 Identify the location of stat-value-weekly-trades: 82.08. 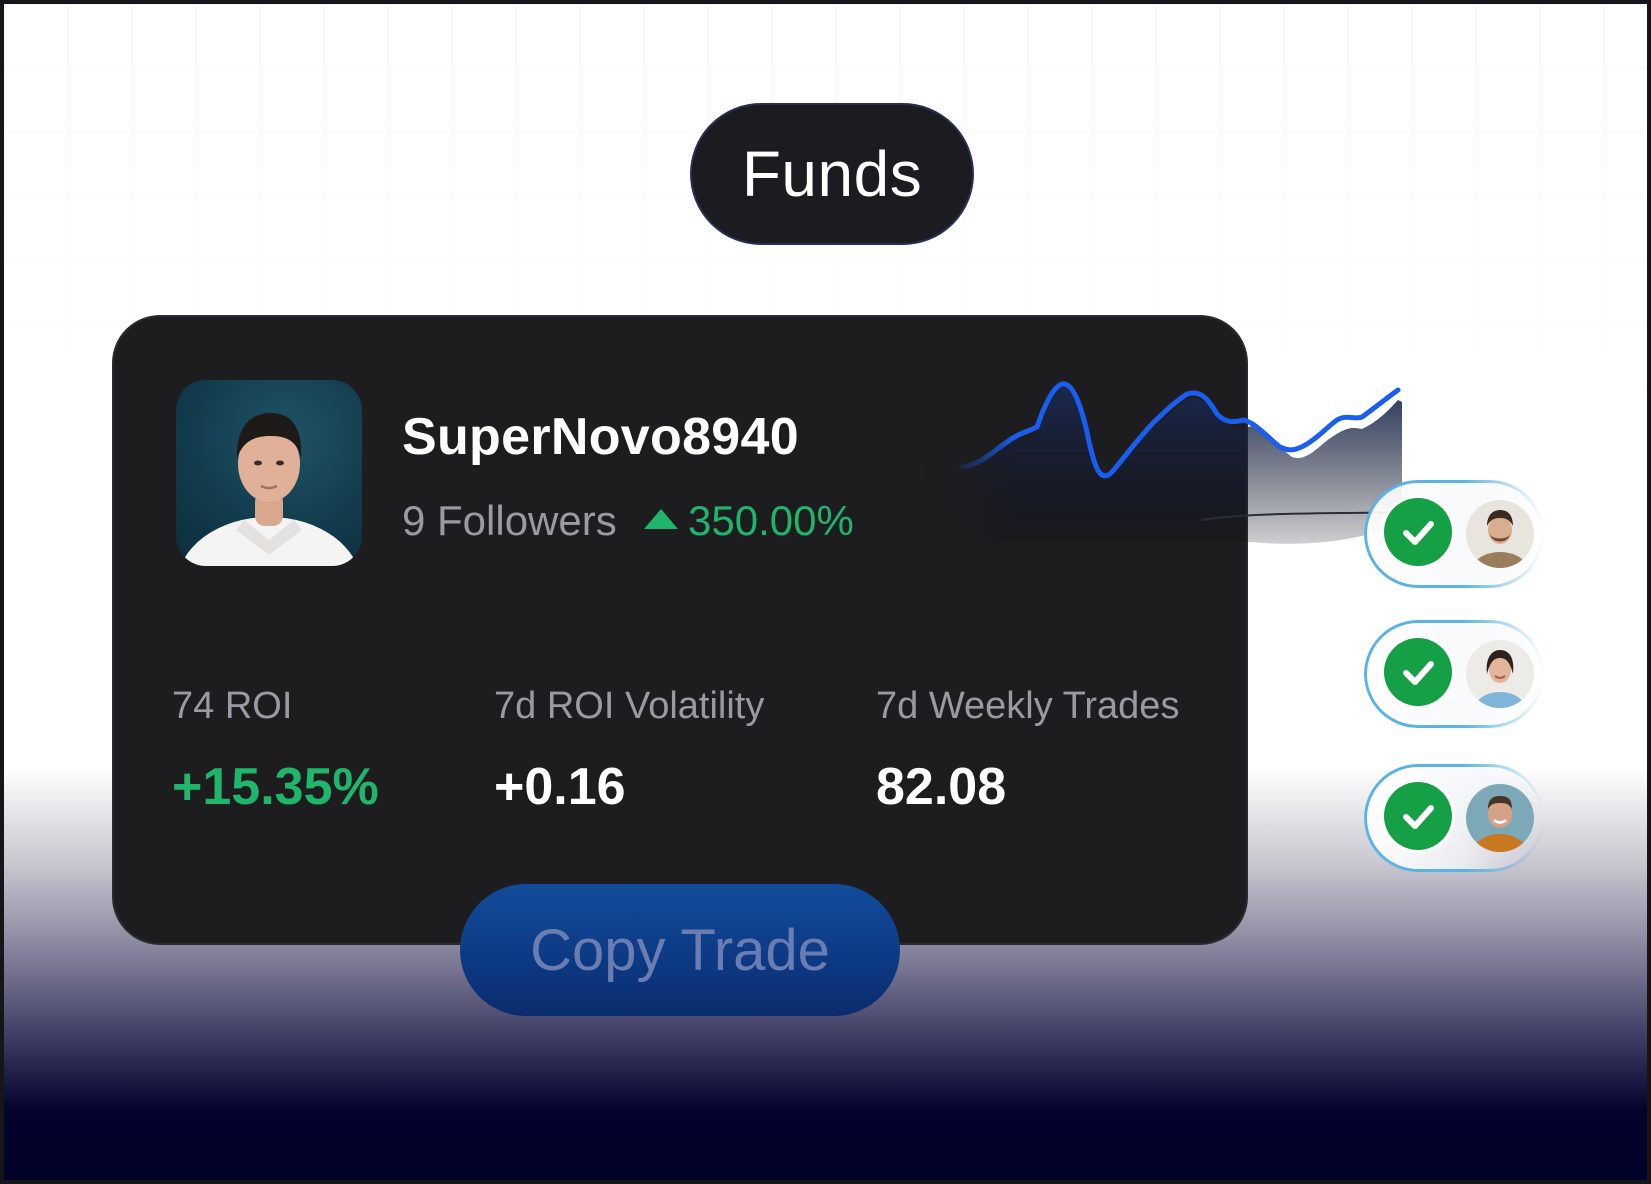
(941, 787).